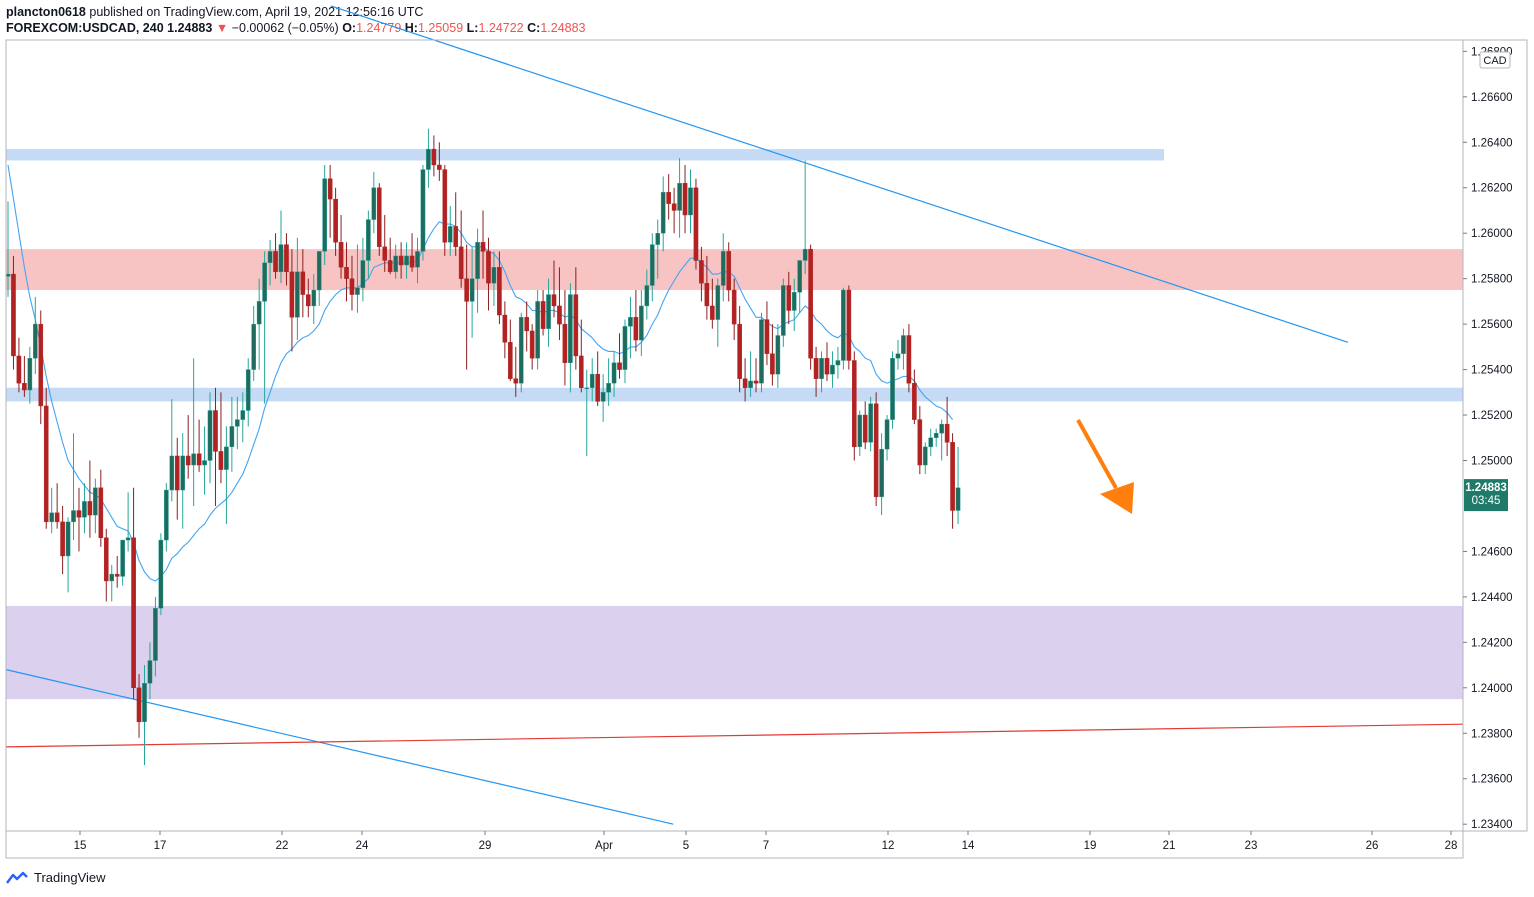 Image resolution: width=1534 pixels, height=897 pixels. Describe the element at coordinates (85, 28) in the screenshot. I see `symbol-label: FOREXCOM:USDCAD, 240` at that location.